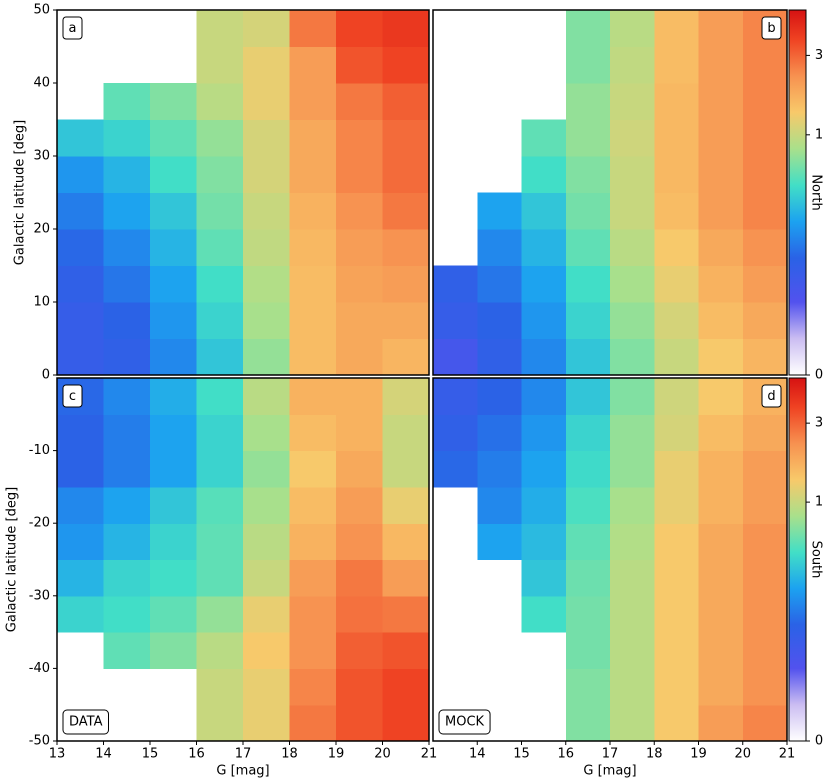 The image size is (830, 784). What do you see at coordinates (46, 375) in the screenshot?
I see `y-tick-label: 0` at bounding box center [46, 375].